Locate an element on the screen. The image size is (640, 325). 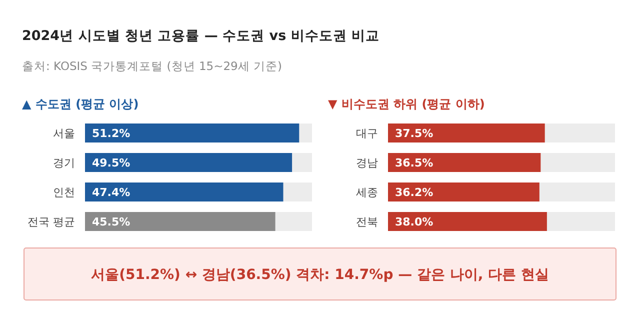
text: 출처: KOSIS 국가통계포털 (청년 15~29세 기준) is located at coordinates (152, 66).